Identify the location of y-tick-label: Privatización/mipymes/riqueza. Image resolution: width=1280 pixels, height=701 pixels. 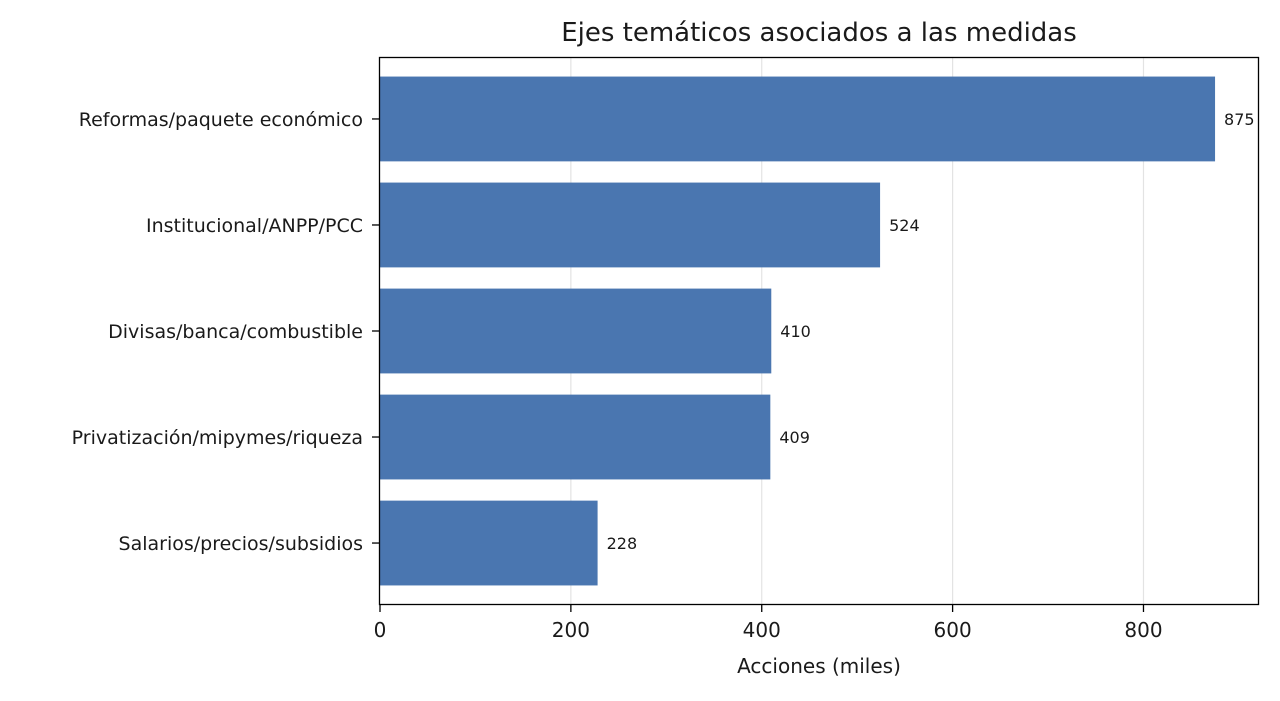
(217, 438).